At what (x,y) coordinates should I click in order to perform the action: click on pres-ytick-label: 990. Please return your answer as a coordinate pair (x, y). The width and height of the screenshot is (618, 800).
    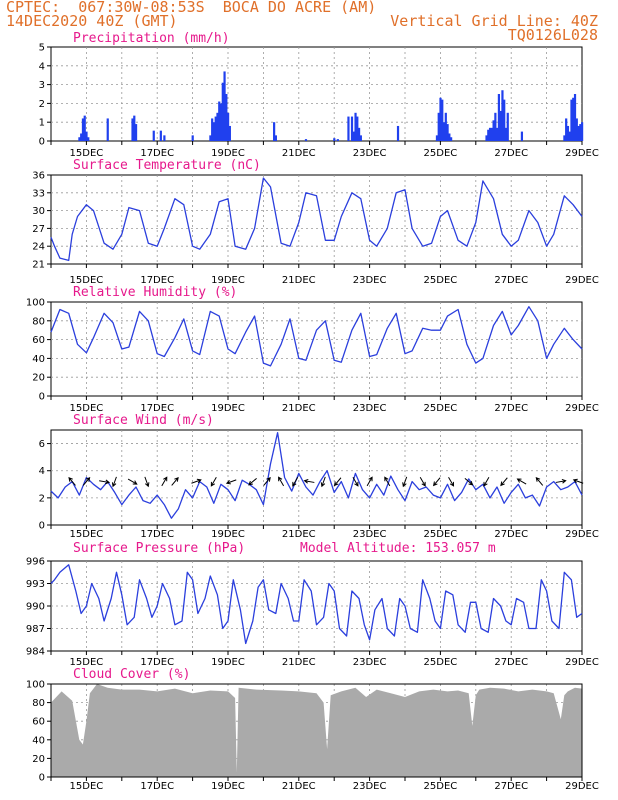
    Looking at the image, I should click on (35, 607).